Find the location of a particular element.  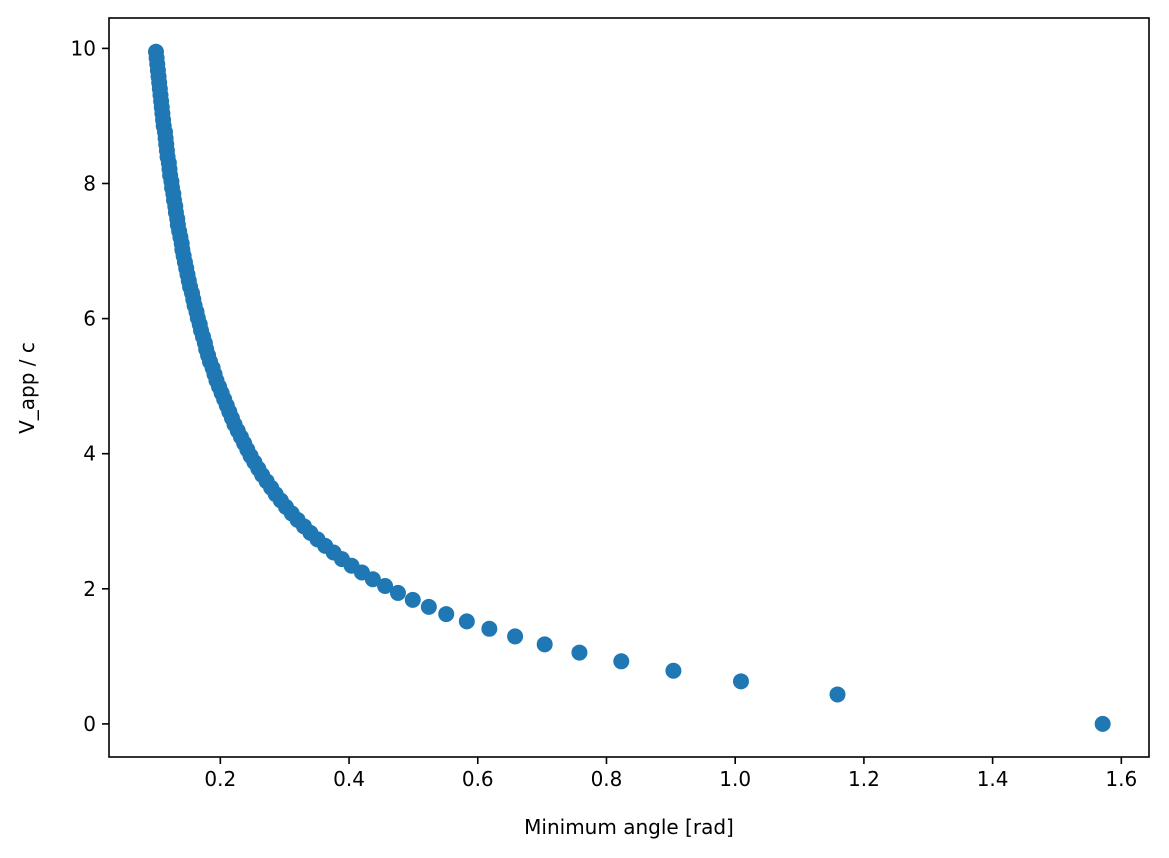

x-tick-label: 0.6 is located at coordinates (478, 779).